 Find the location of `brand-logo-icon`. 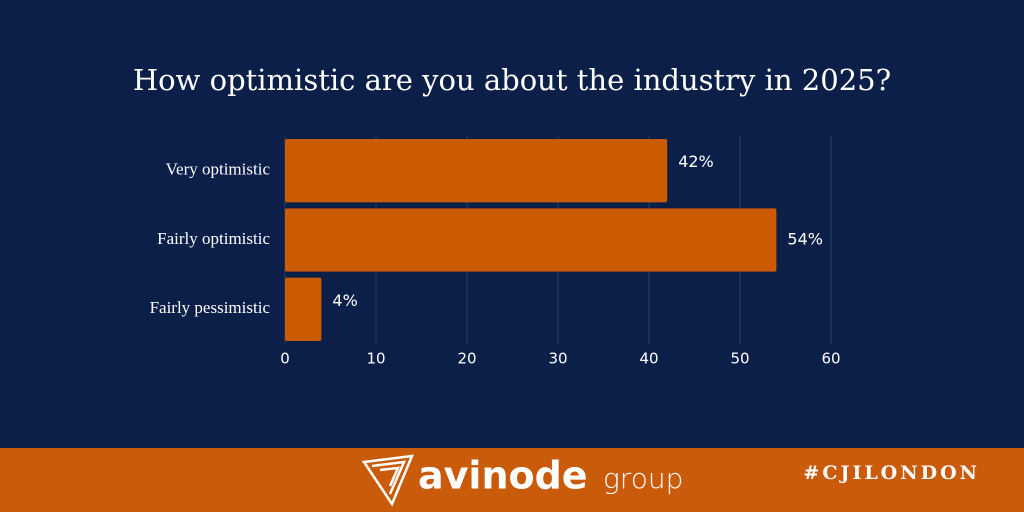

brand-logo-icon is located at coordinates (387, 480).